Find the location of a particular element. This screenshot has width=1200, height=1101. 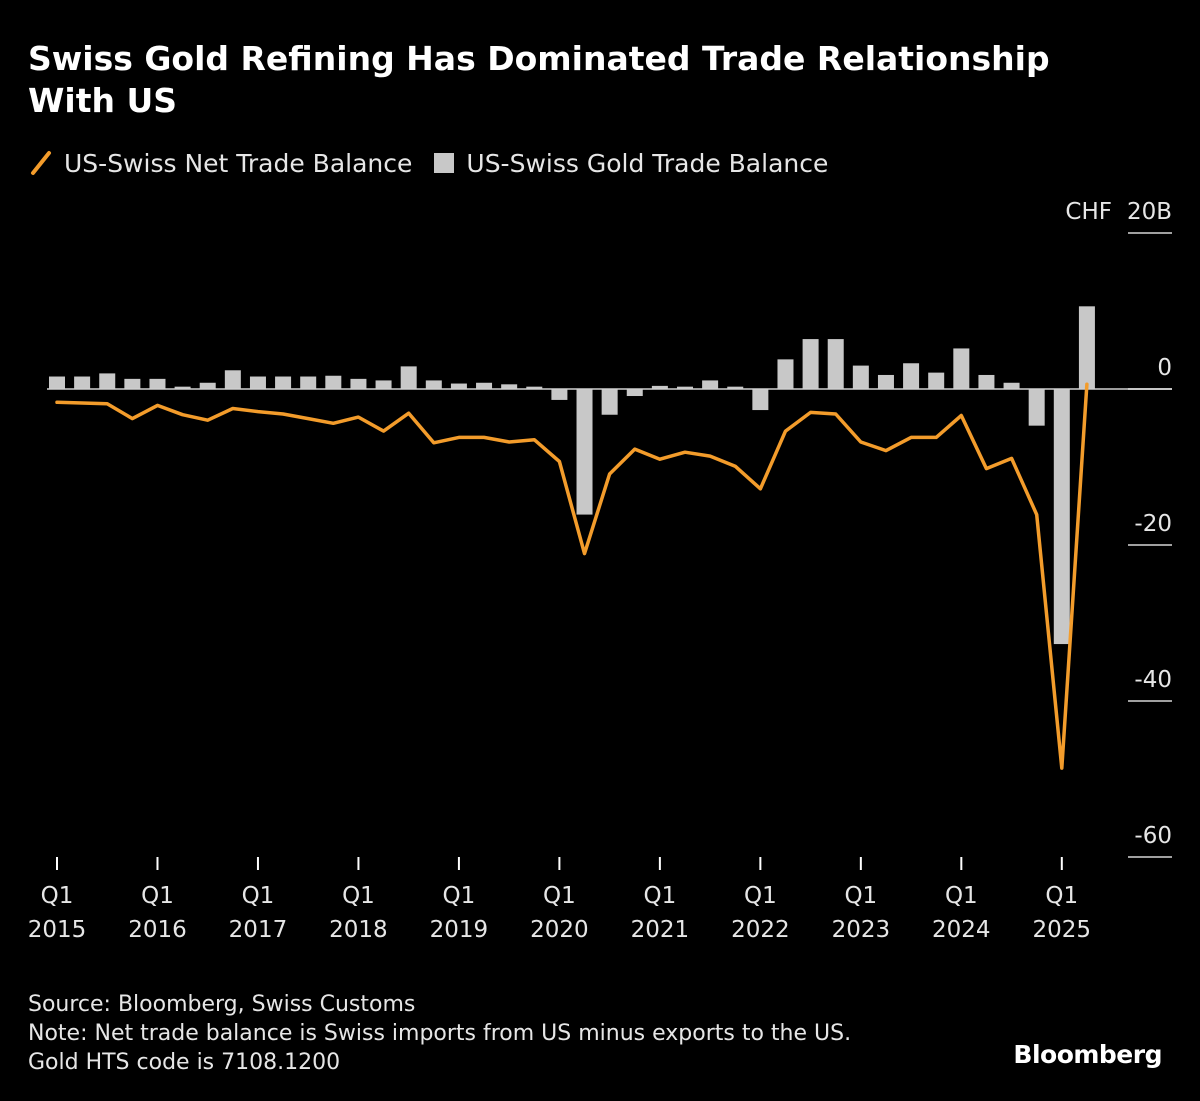

legend-item-gold-trade: US-Swiss Gold Trade Balance is located at coordinates (631, 163).